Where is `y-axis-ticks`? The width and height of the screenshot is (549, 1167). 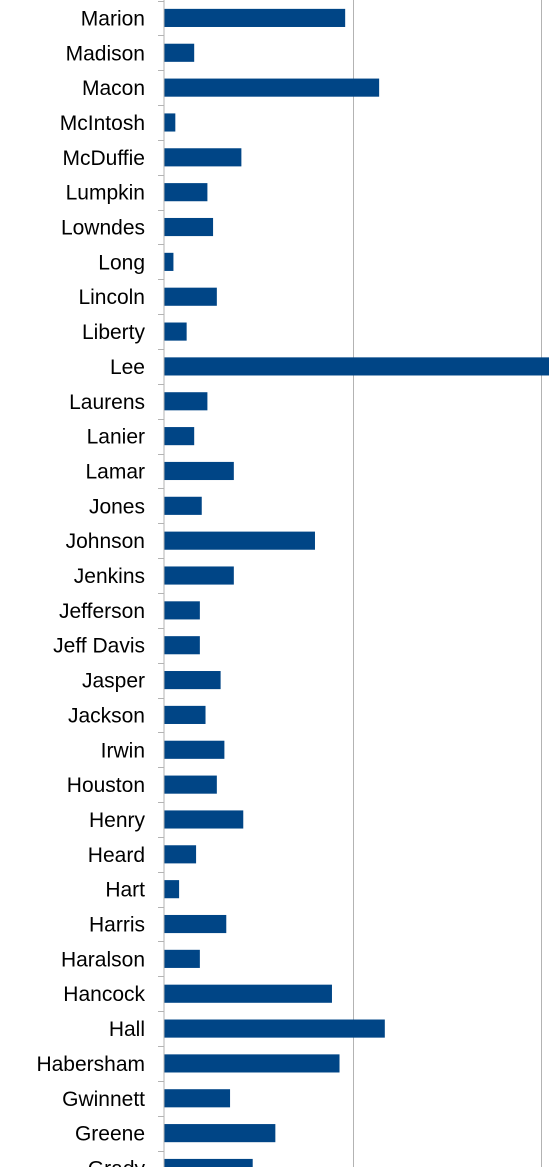
y-axis-ticks is located at coordinates (161, 576).